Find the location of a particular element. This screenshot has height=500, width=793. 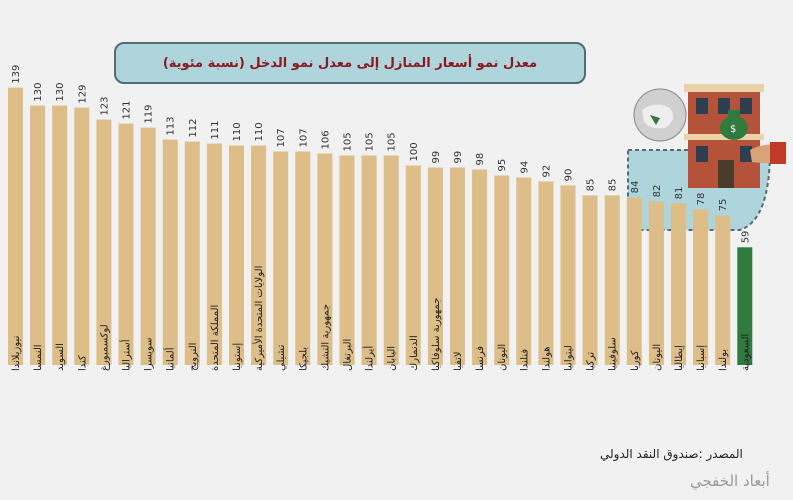

hand-icon is located at coordinates (768, 153).